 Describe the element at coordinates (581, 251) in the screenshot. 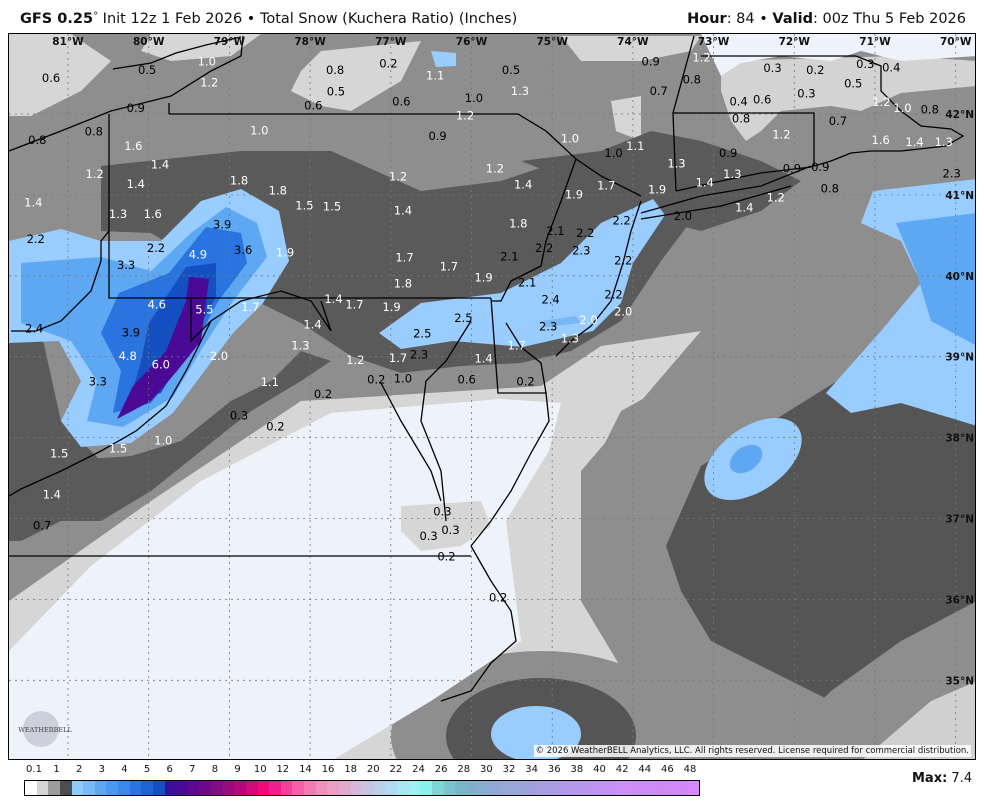

I see `snow-value-label: 2.3` at that location.